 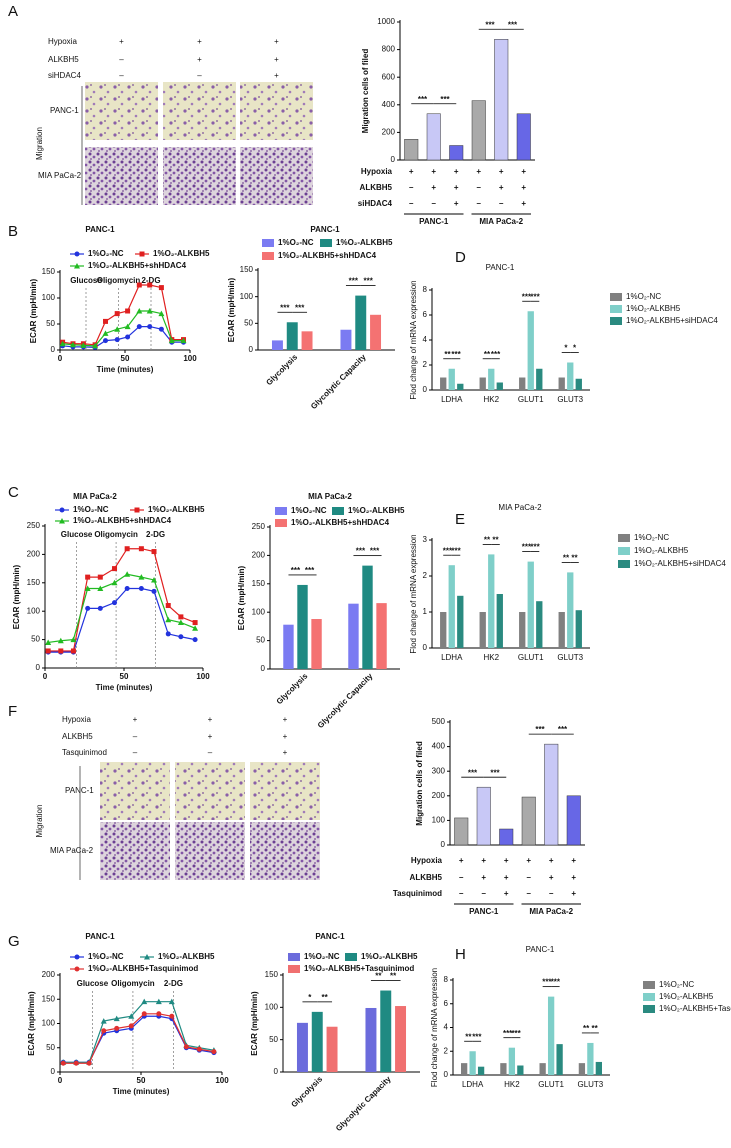 I want to click on micrograph, so click(x=210, y=851).